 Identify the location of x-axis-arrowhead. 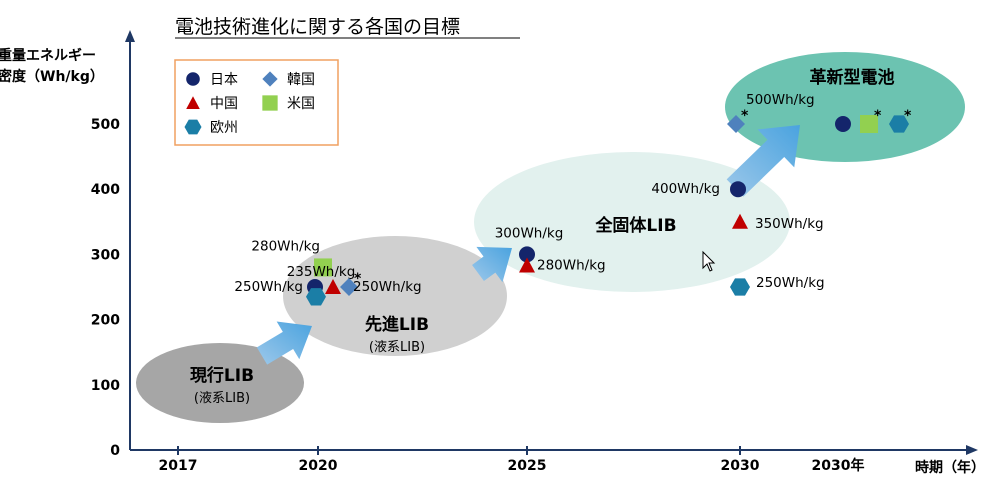
(972, 450).